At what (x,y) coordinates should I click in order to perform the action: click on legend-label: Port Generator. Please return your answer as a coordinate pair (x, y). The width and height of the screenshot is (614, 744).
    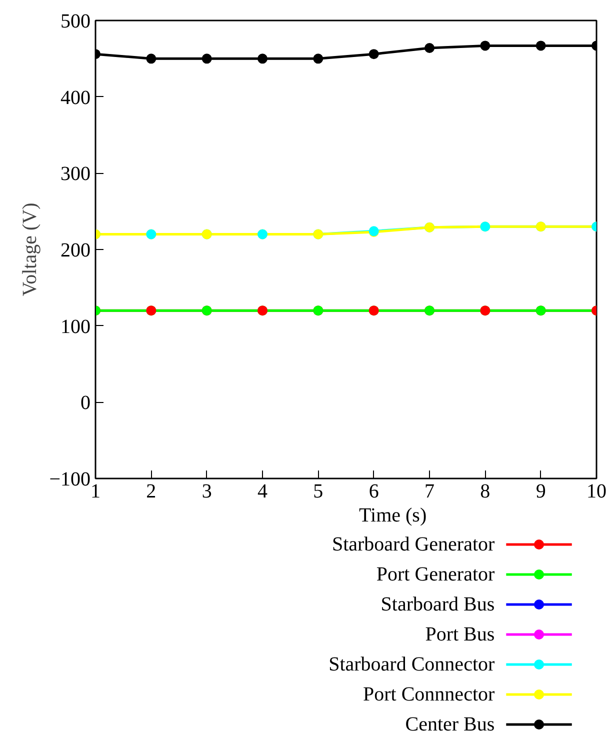
    Looking at the image, I should click on (435, 575).